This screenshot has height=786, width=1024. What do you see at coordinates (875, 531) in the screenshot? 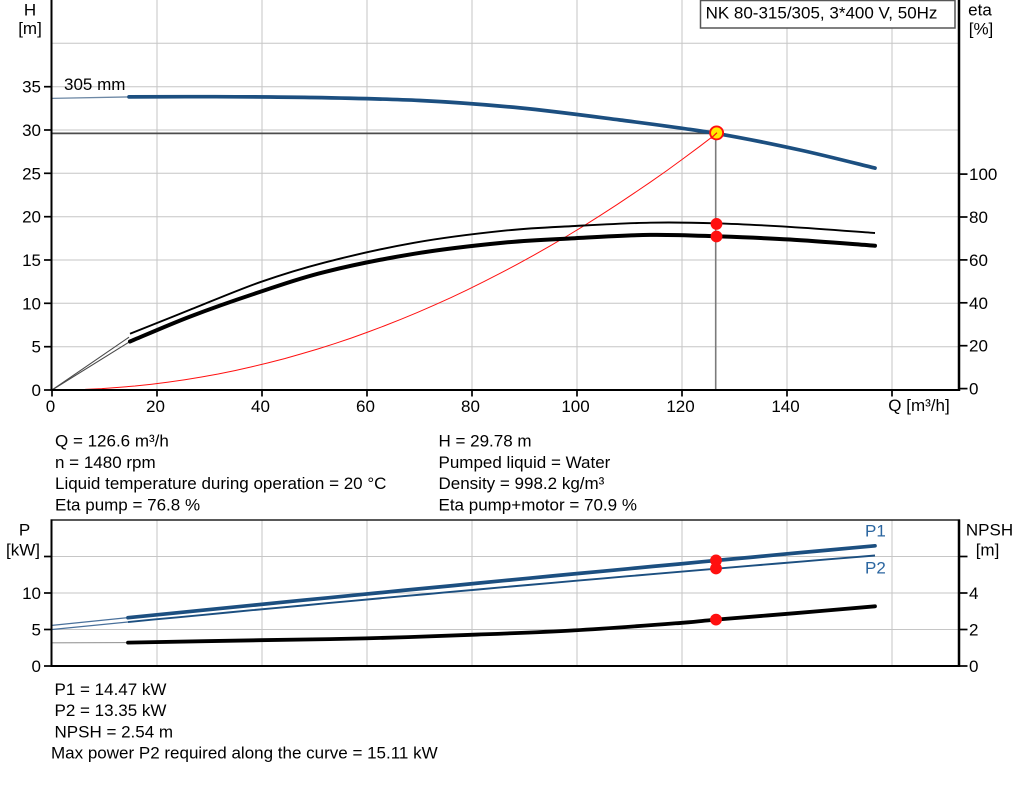
I see `svg-text: P1` at bounding box center [875, 531].